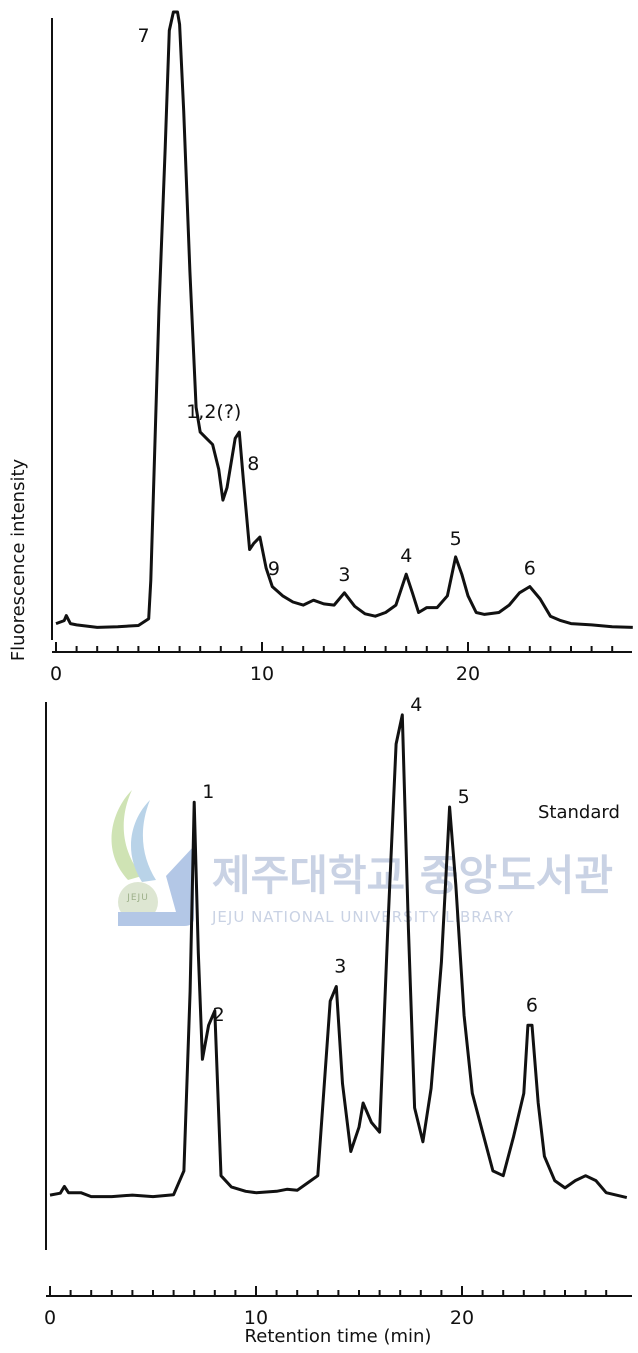 This screenshot has height=1353, width=638. I want to click on watermark-korean-text: 제주대학교 중앙도서관, so click(412, 875).